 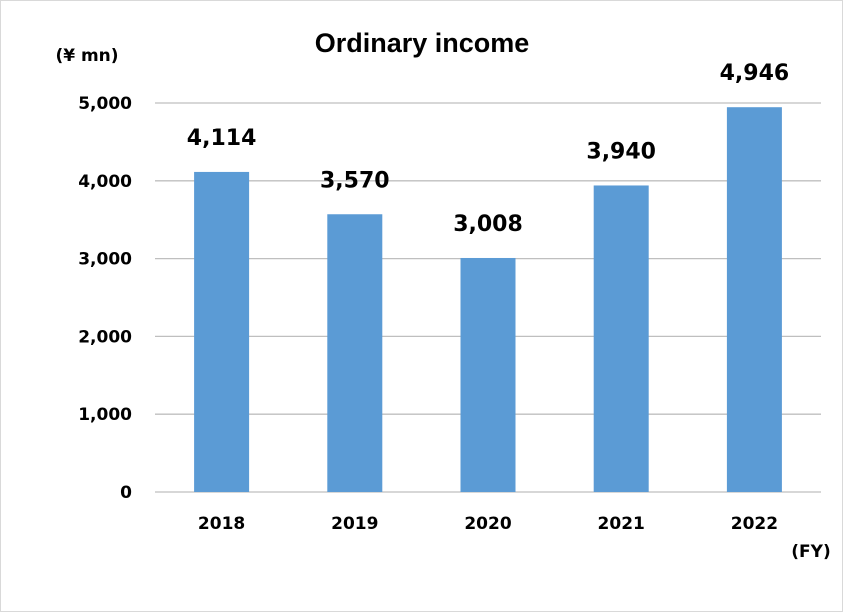 I want to click on bar-2021, so click(x=621, y=338).